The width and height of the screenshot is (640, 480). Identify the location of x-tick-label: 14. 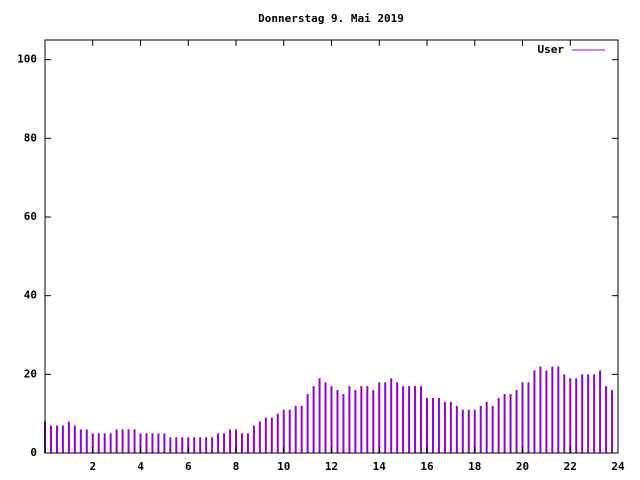
(380, 466).